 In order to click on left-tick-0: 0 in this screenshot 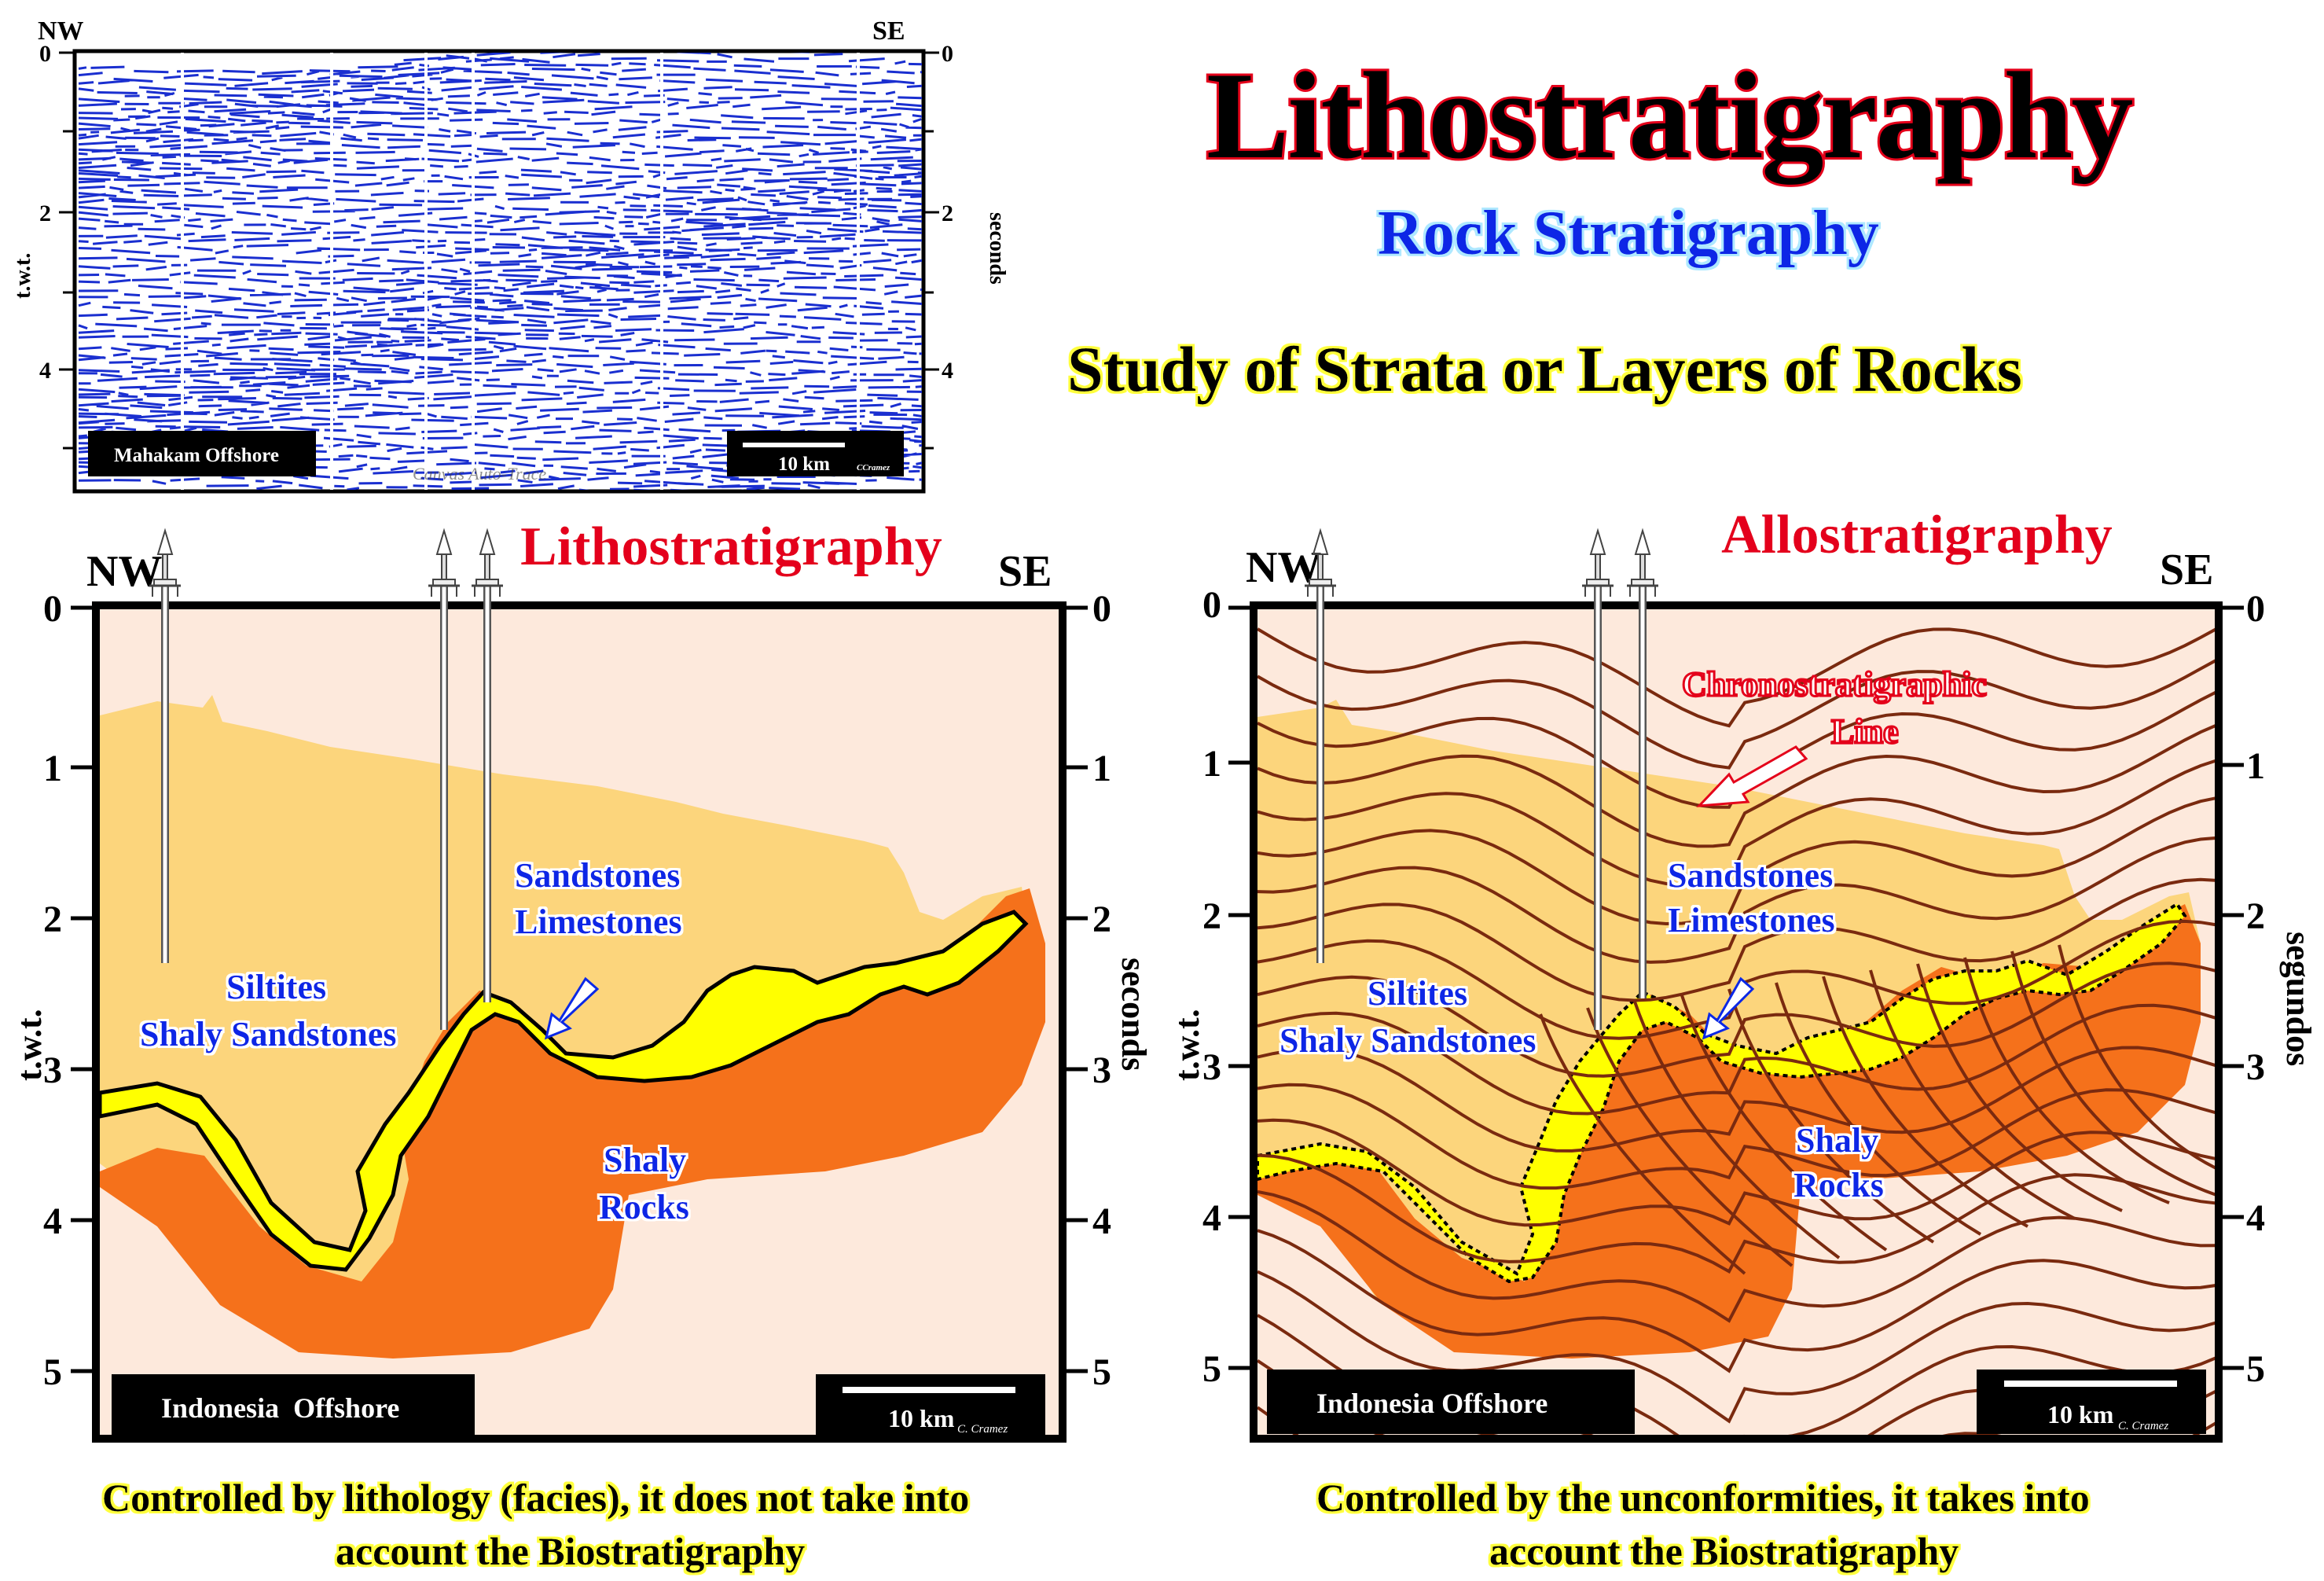, I will do `click(52, 609)`.